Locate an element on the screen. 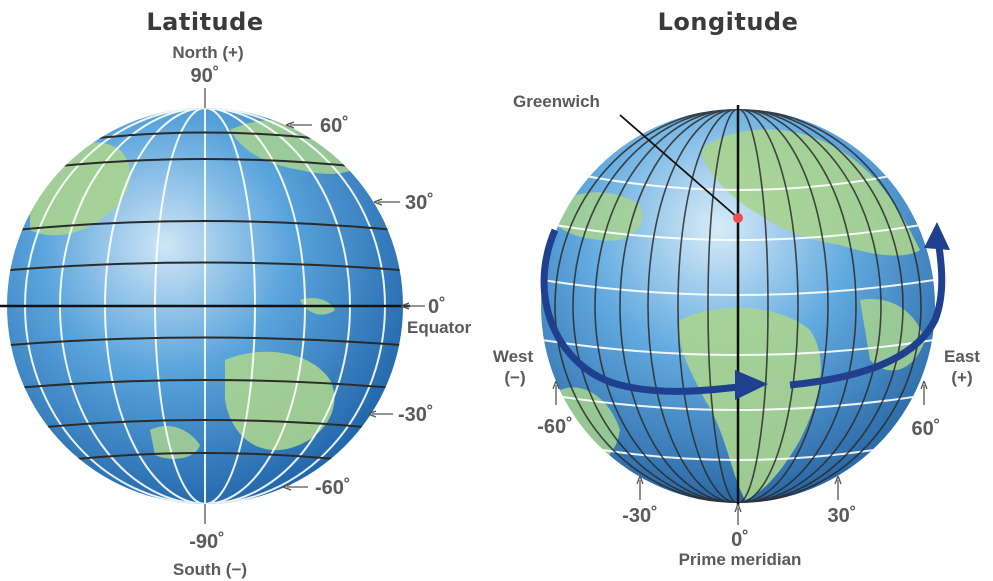 Image resolution: width=993 pixels, height=581 pixels. lat-neg60-label: -60˚ is located at coordinates (333, 487).